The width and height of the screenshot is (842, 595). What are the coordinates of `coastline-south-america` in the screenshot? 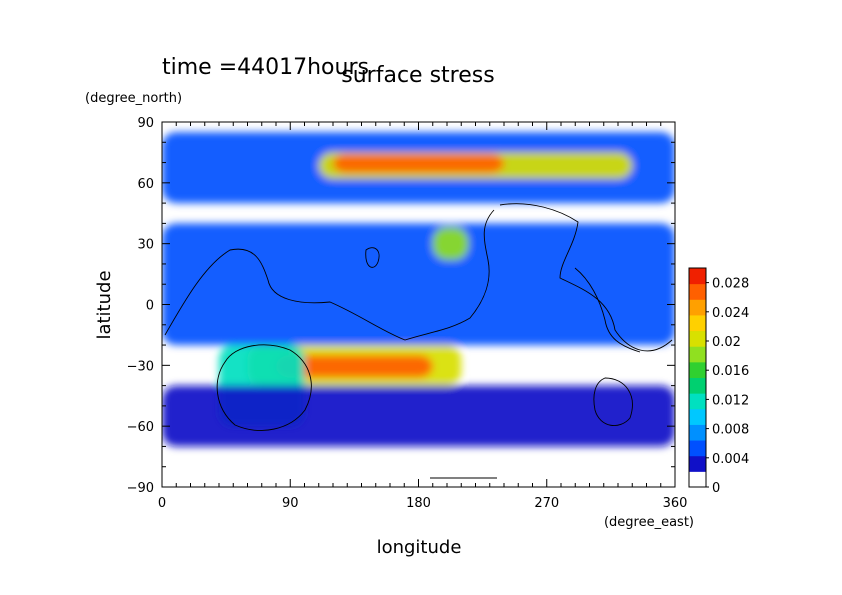 It's located at (613, 401).